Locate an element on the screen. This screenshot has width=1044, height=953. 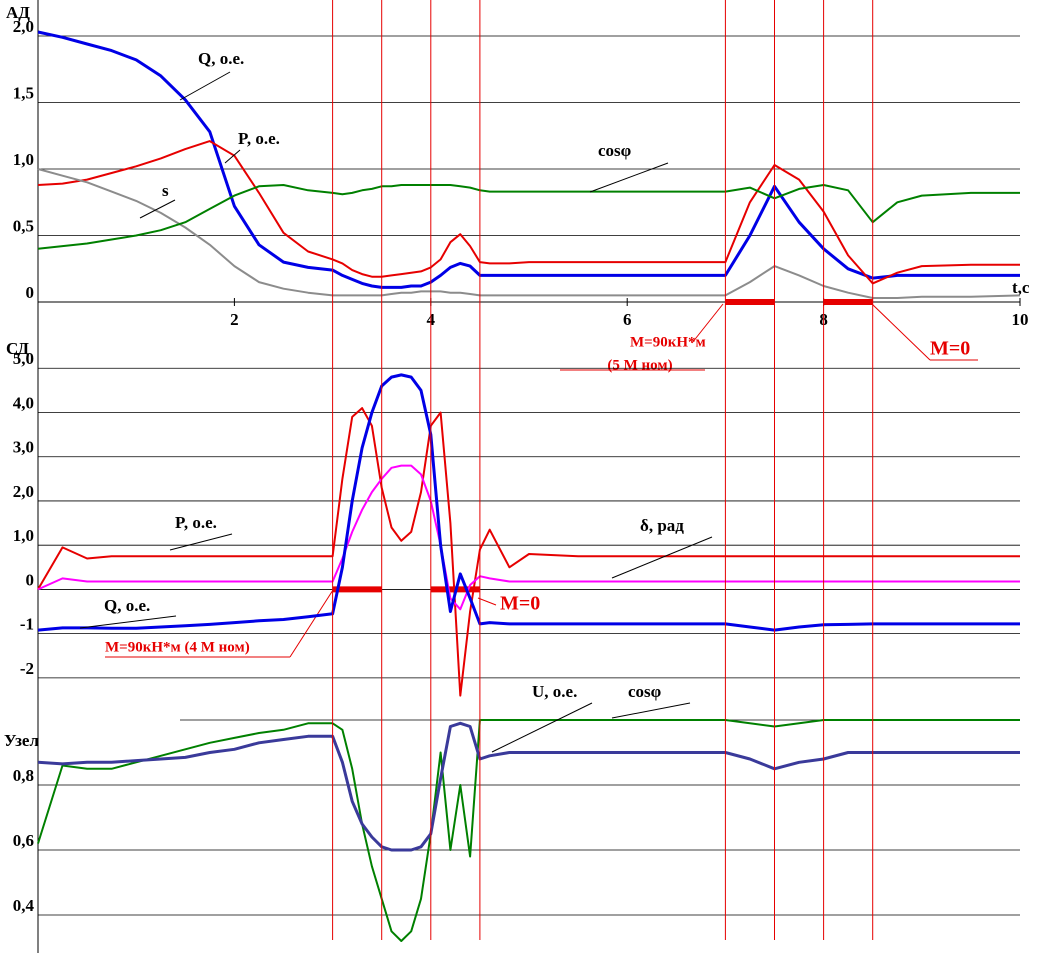
y-tick-label: 0,6 is located at coordinates (23, 840).